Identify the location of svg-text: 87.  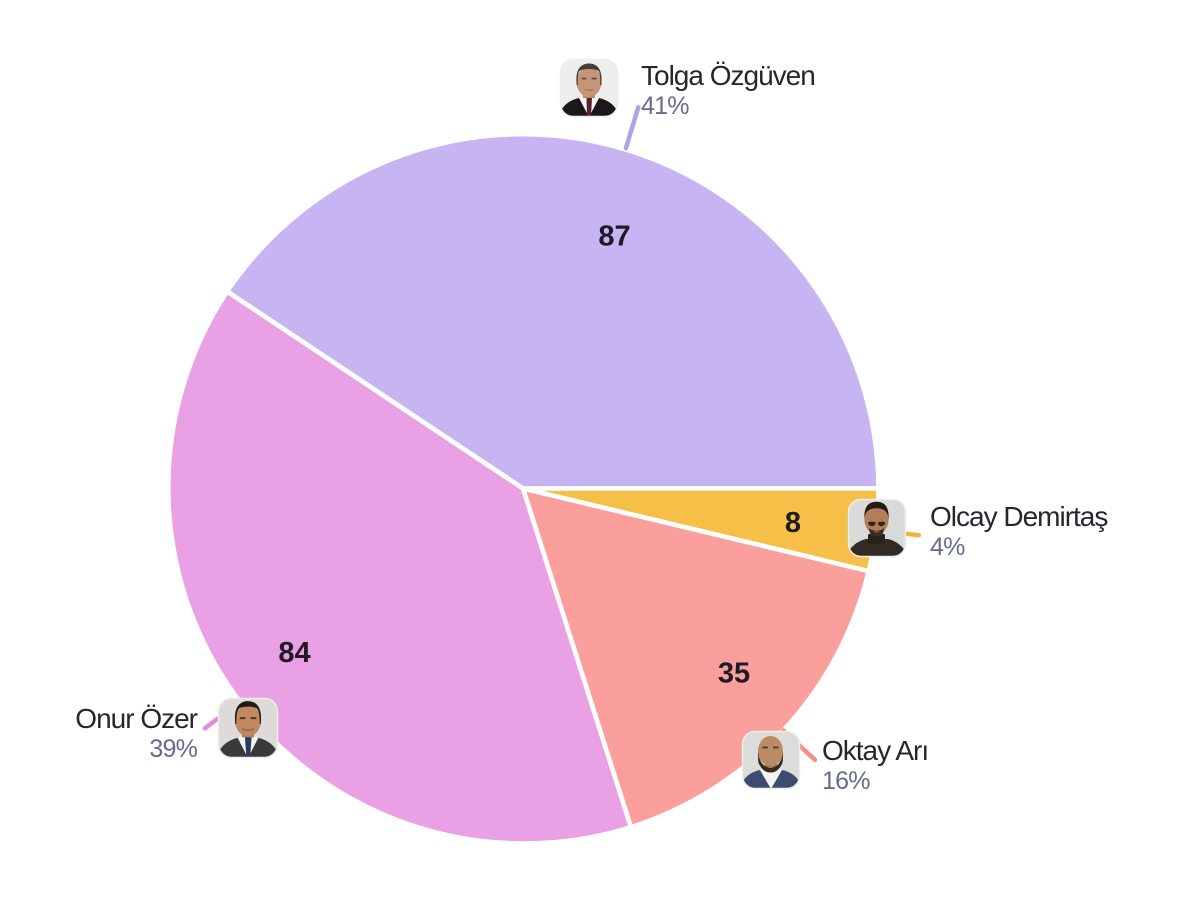
(614, 237).